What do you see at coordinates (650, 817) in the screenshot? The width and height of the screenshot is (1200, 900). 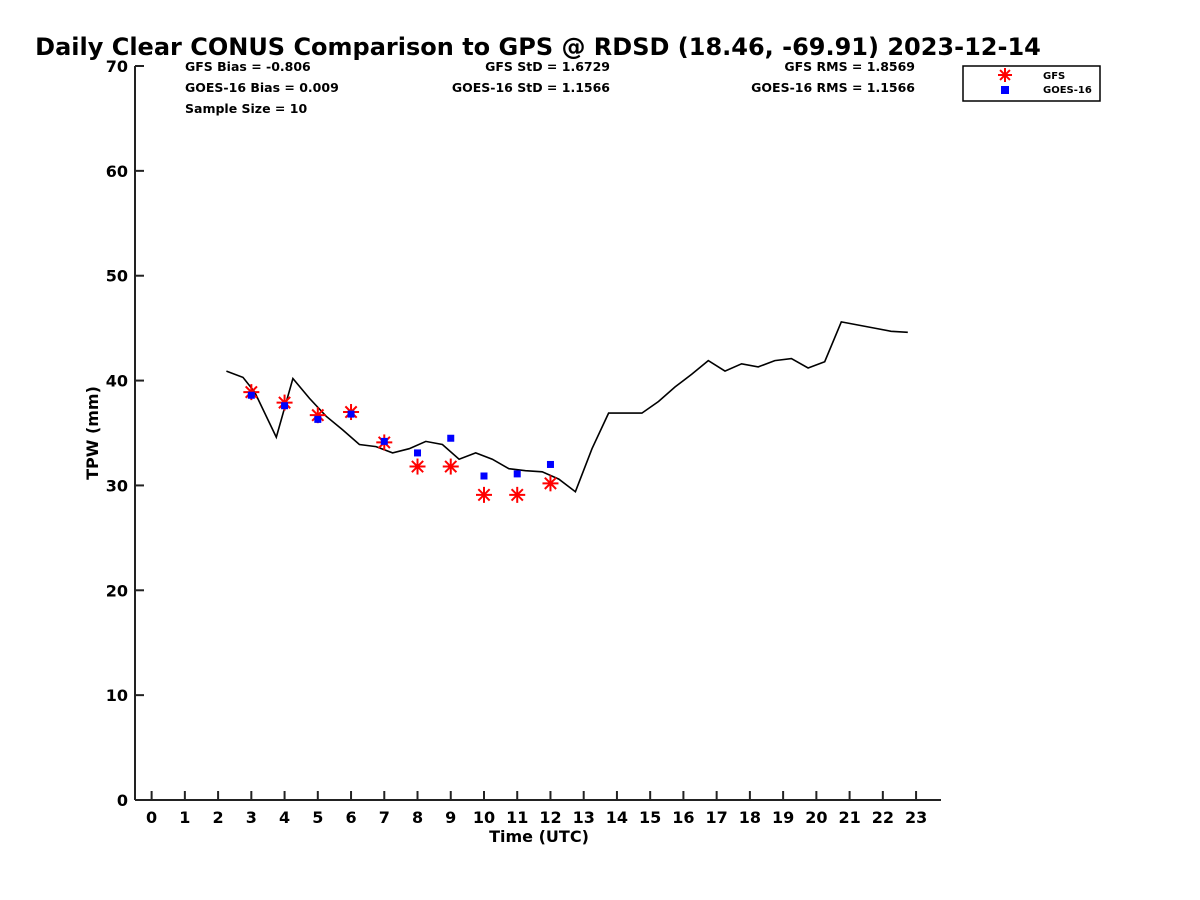 I see `x-tick-label: 15` at bounding box center [650, 817].